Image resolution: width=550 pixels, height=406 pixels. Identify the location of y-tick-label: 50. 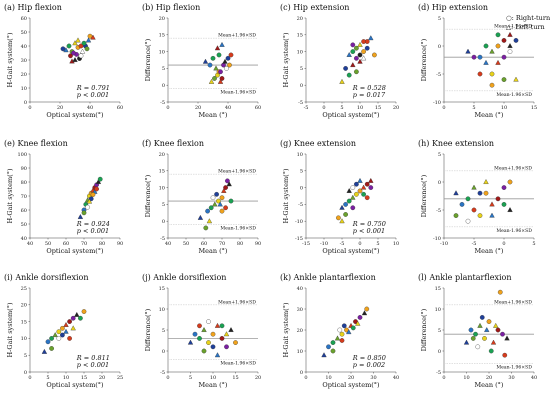
(24, 225).